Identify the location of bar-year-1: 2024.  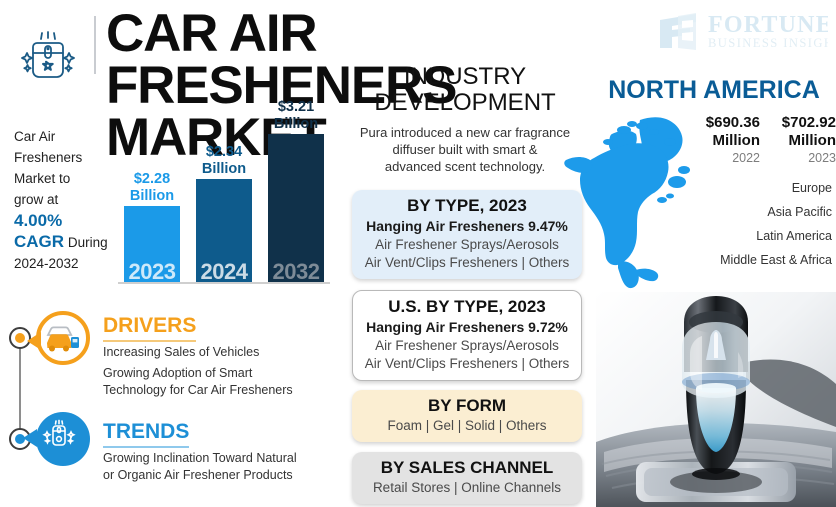
(224, 271).